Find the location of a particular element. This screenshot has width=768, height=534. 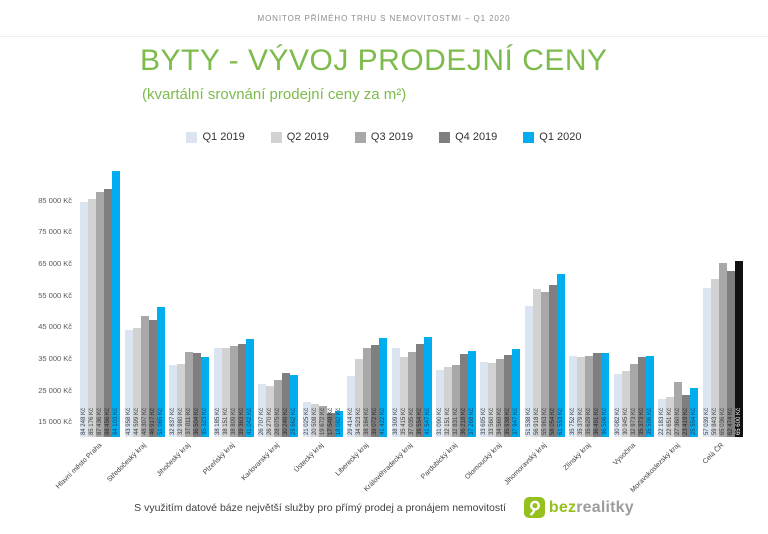

bar-value-label: 35 596 Kč is located at coordinates (649, 421).